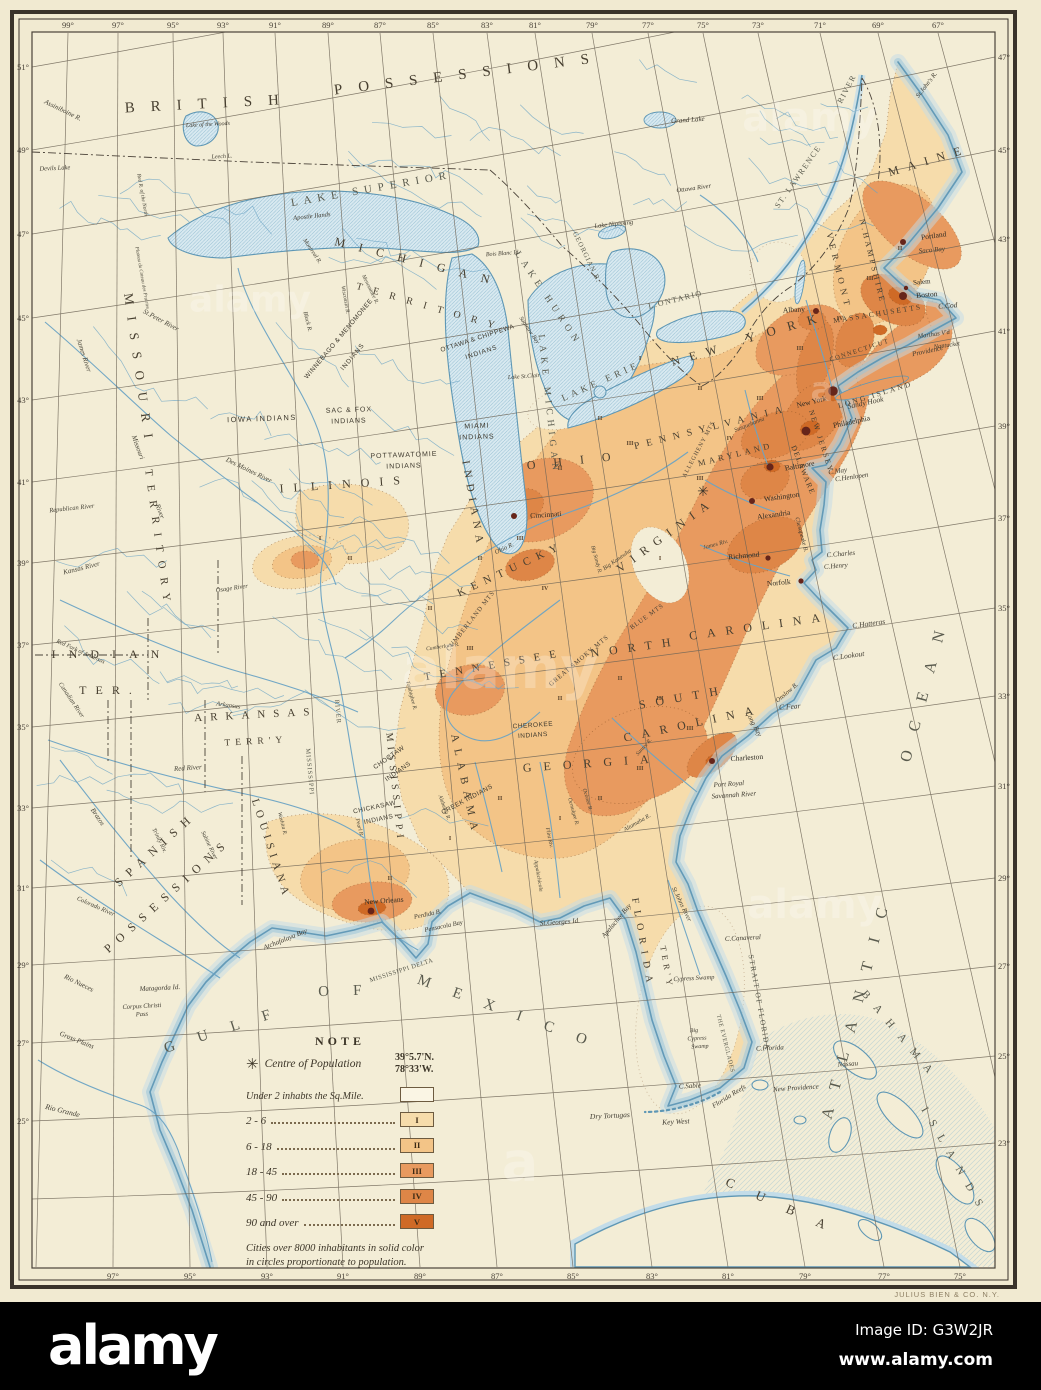 The width and height of the screenshot is (1041, 1390). I want to click on map-label: Lake St.Clair, so click(524, 377).